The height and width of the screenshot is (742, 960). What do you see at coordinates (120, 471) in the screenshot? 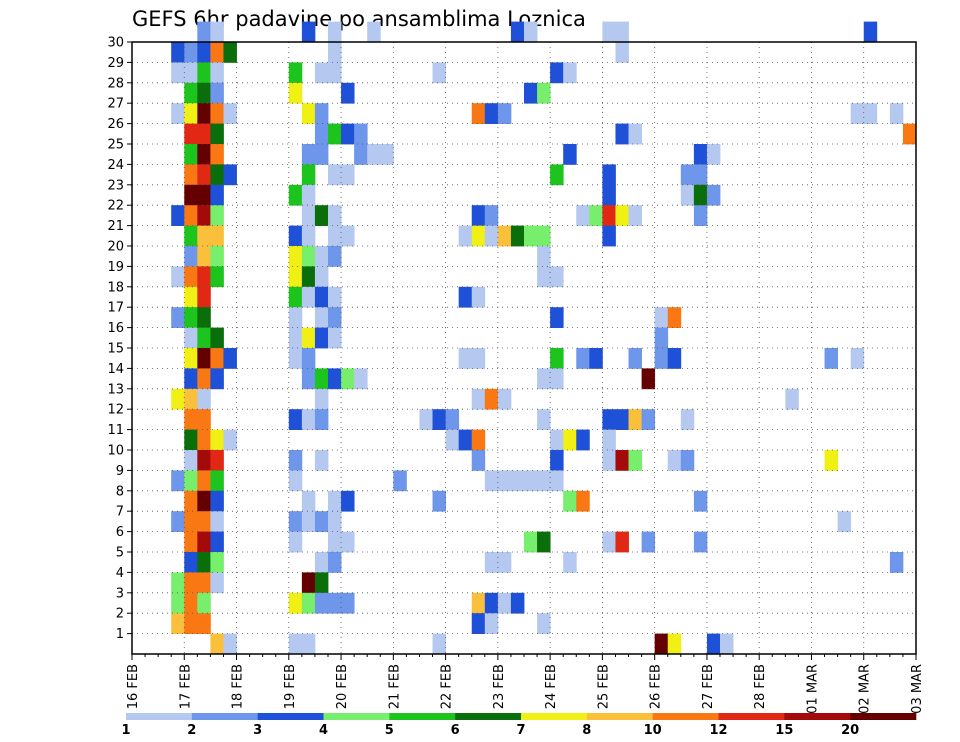
I see `y-tick-label: 9` at bounding box center [120, 471].